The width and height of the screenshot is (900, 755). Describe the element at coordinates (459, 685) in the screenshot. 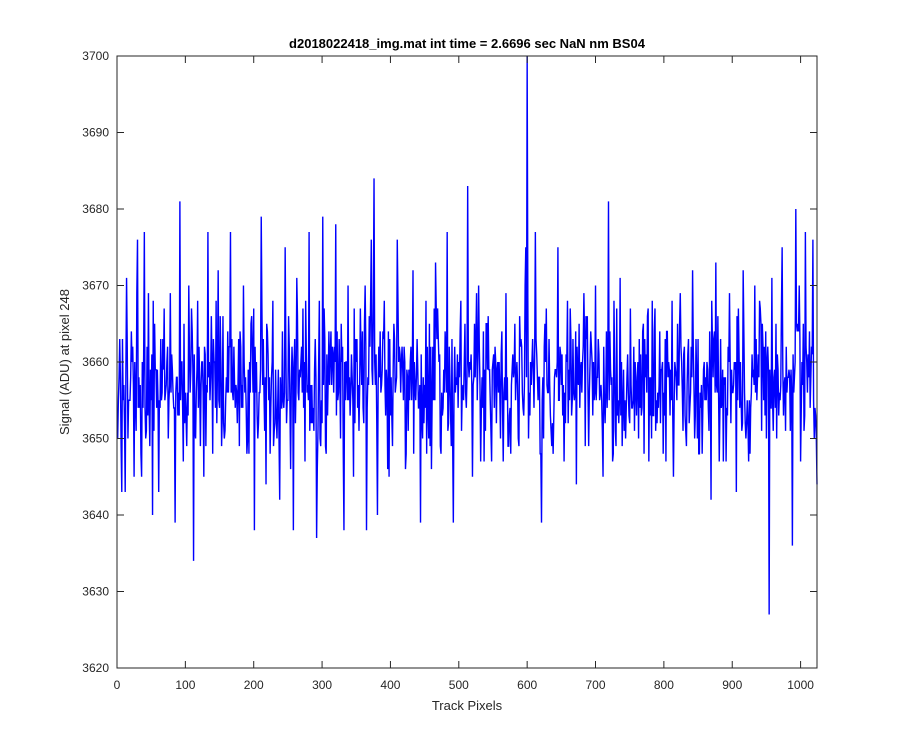

I see `x-tick-label: 500` at that location.